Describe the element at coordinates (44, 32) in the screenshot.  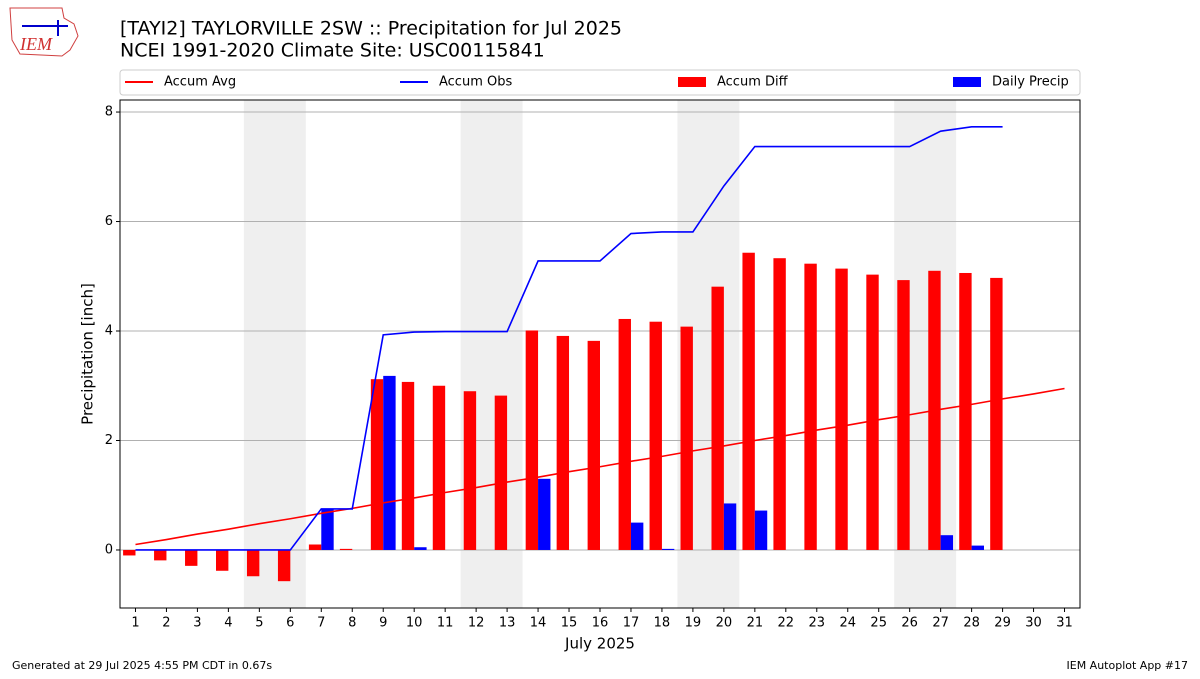
I see `logo: IEM` at that location.